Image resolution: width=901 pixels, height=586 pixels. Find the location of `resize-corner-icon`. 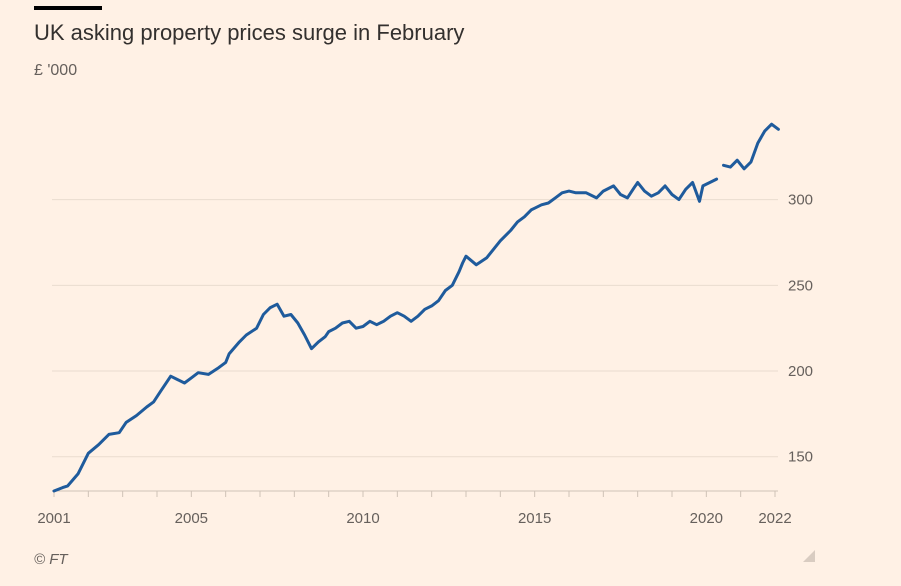

resize-corner-icon is located at coordinates (809, 556).